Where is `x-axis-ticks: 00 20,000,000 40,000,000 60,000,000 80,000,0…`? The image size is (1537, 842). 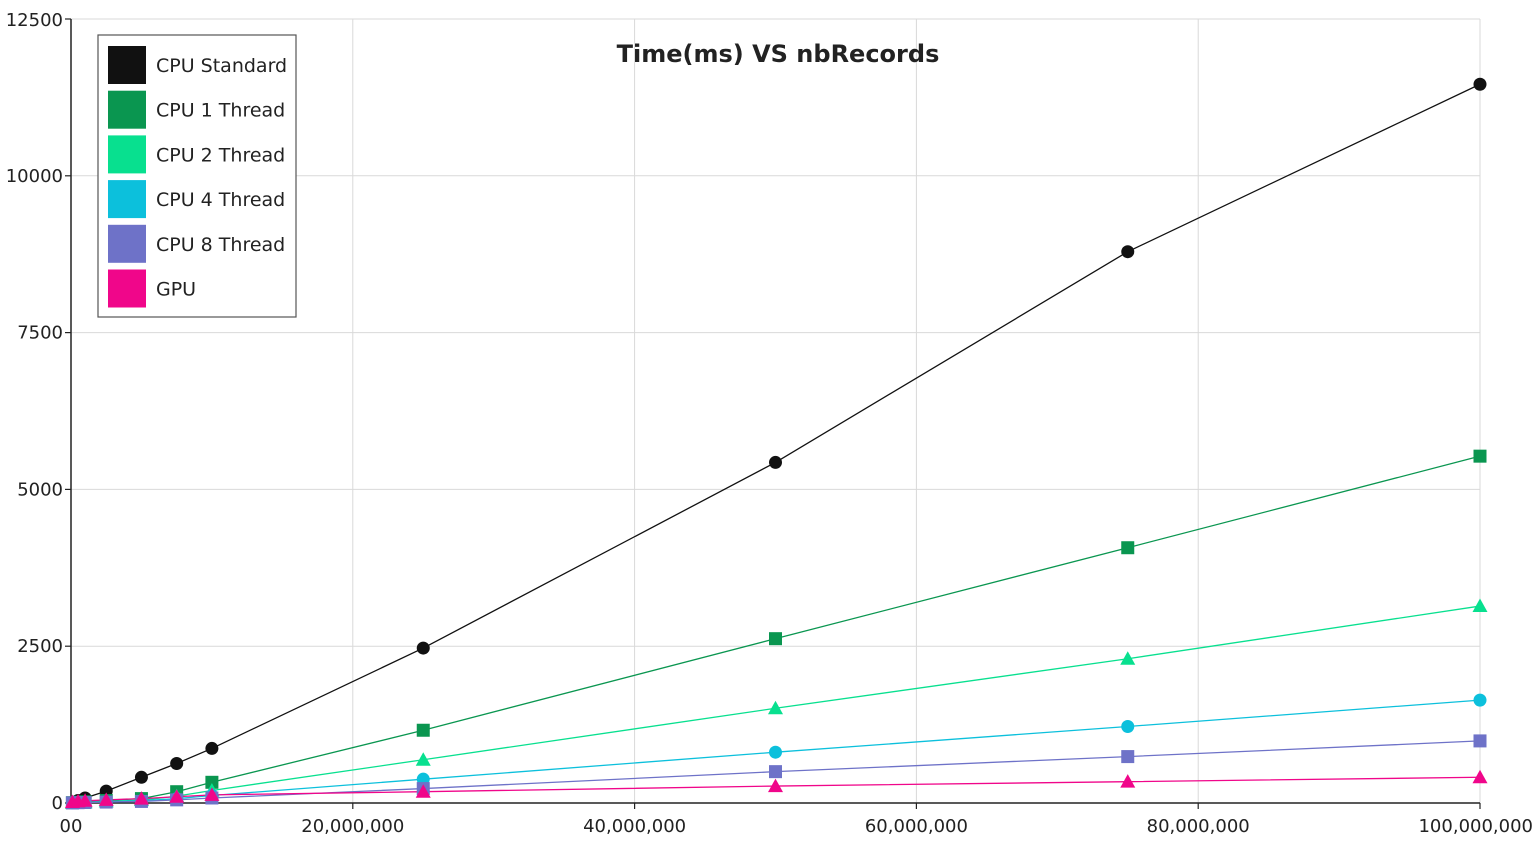
x-axis-ticks: 00 20,000,000 40,000,000 60,000,000 80,000,0… is located at coordinates (796, 820).